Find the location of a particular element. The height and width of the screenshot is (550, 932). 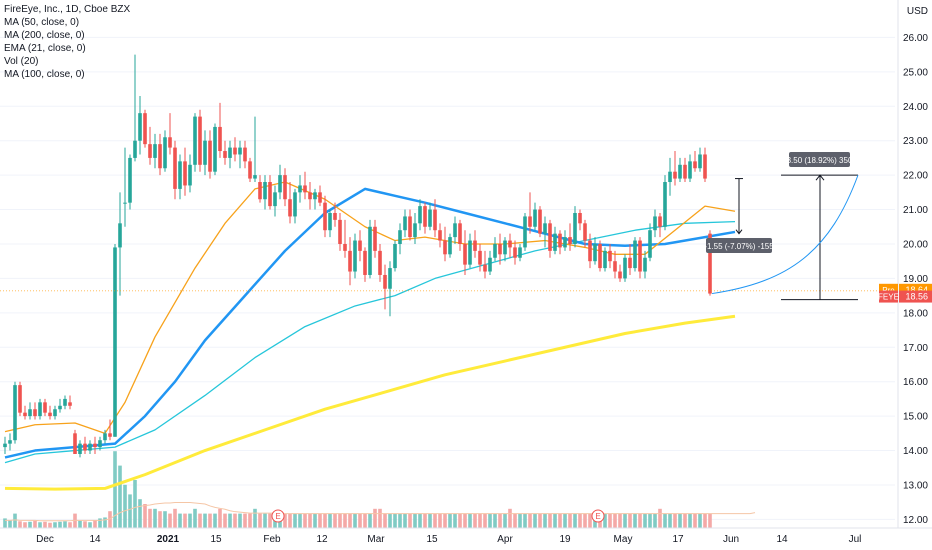

indicator-volume: Vol (20) is located at coordinates (21, 61).